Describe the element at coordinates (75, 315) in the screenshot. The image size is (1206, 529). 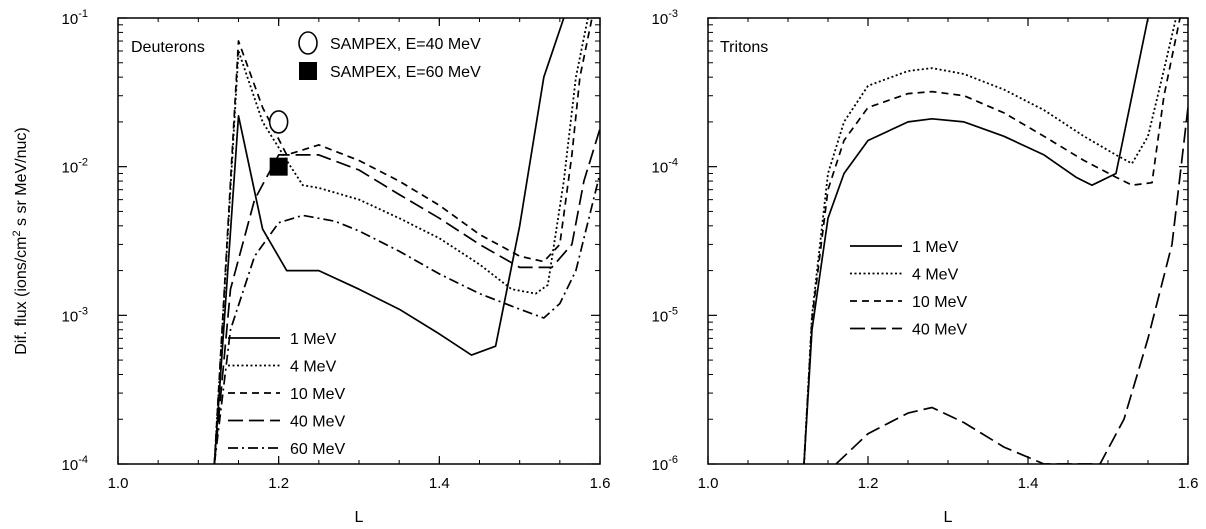
I see `y-tick-label-deuterons: 10⁻³` at that location.